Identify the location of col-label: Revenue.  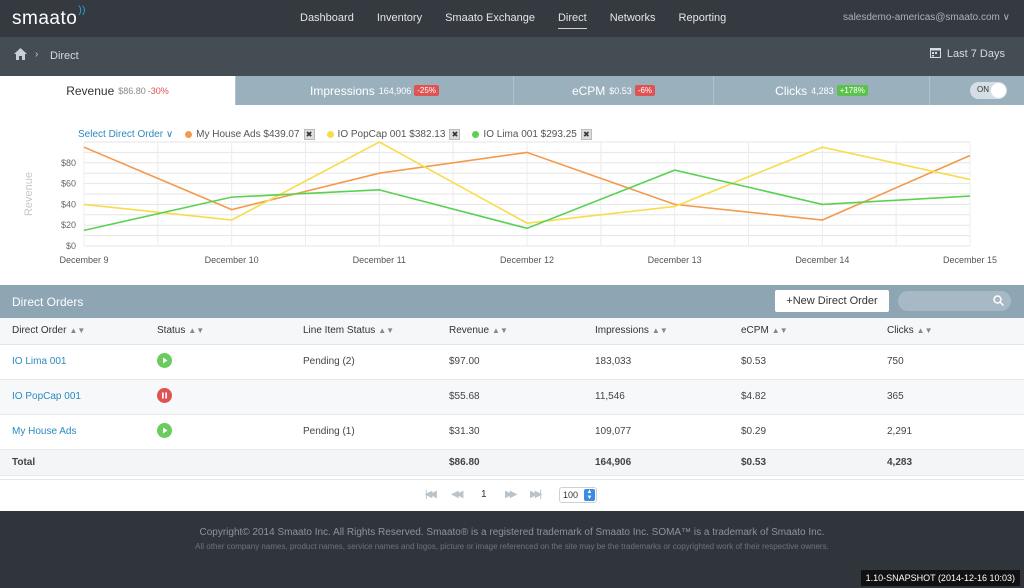
(469, 331).